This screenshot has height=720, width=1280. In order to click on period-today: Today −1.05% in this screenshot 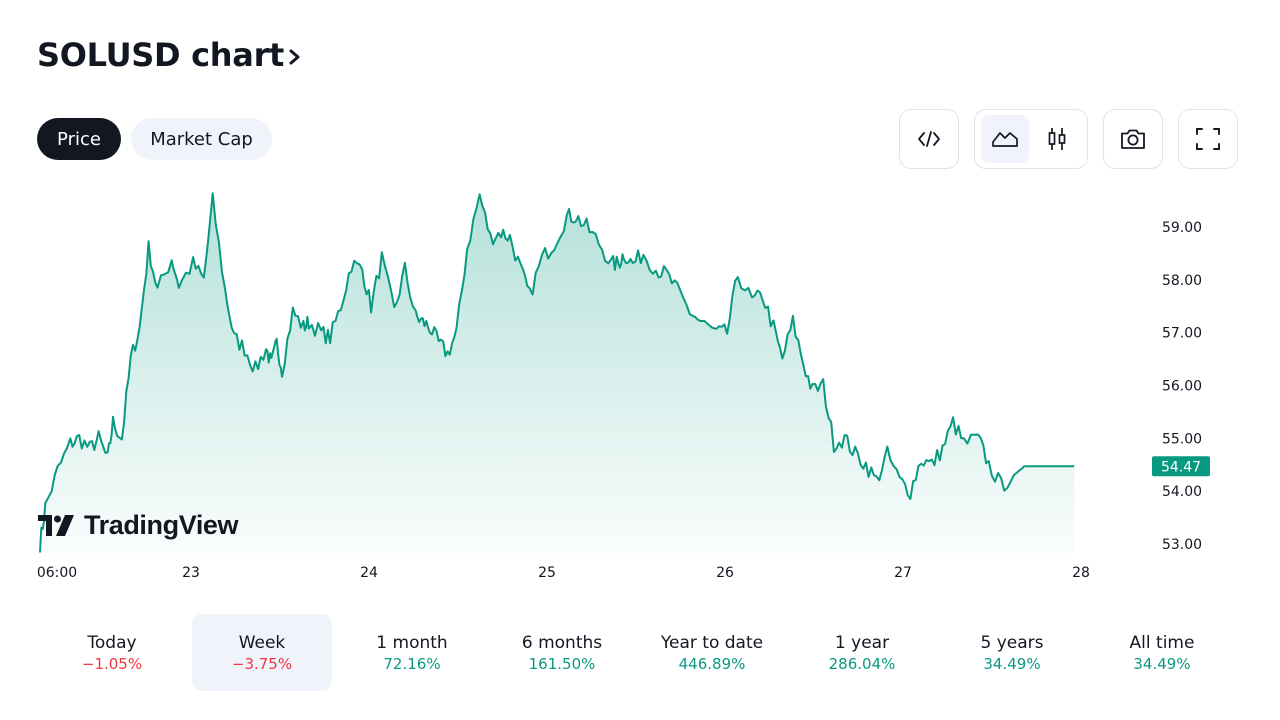, I will do `click(112, 652)`.